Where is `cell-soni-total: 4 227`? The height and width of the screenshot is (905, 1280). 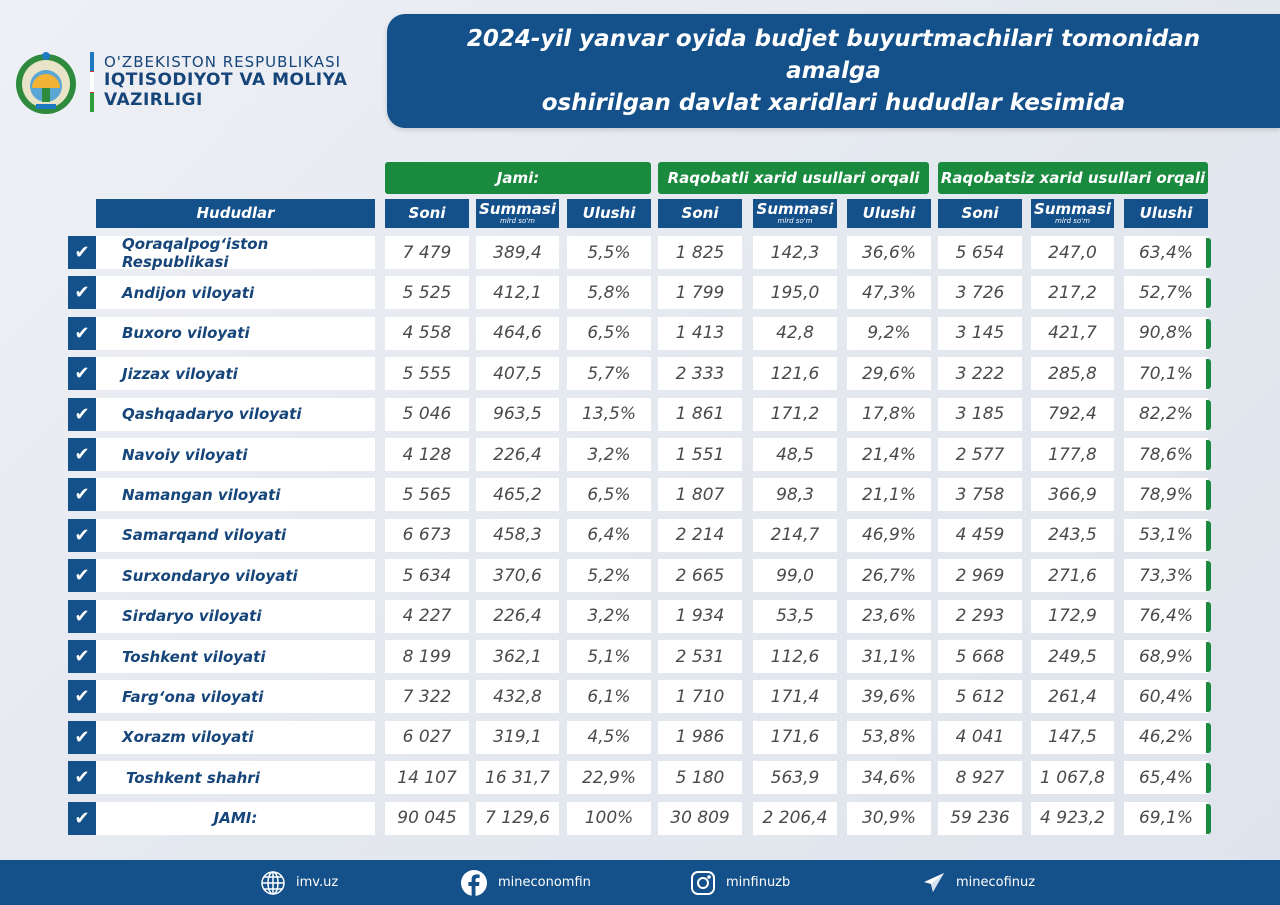
cell-soni-total: 4 227 is located at coordinates (427, 616).